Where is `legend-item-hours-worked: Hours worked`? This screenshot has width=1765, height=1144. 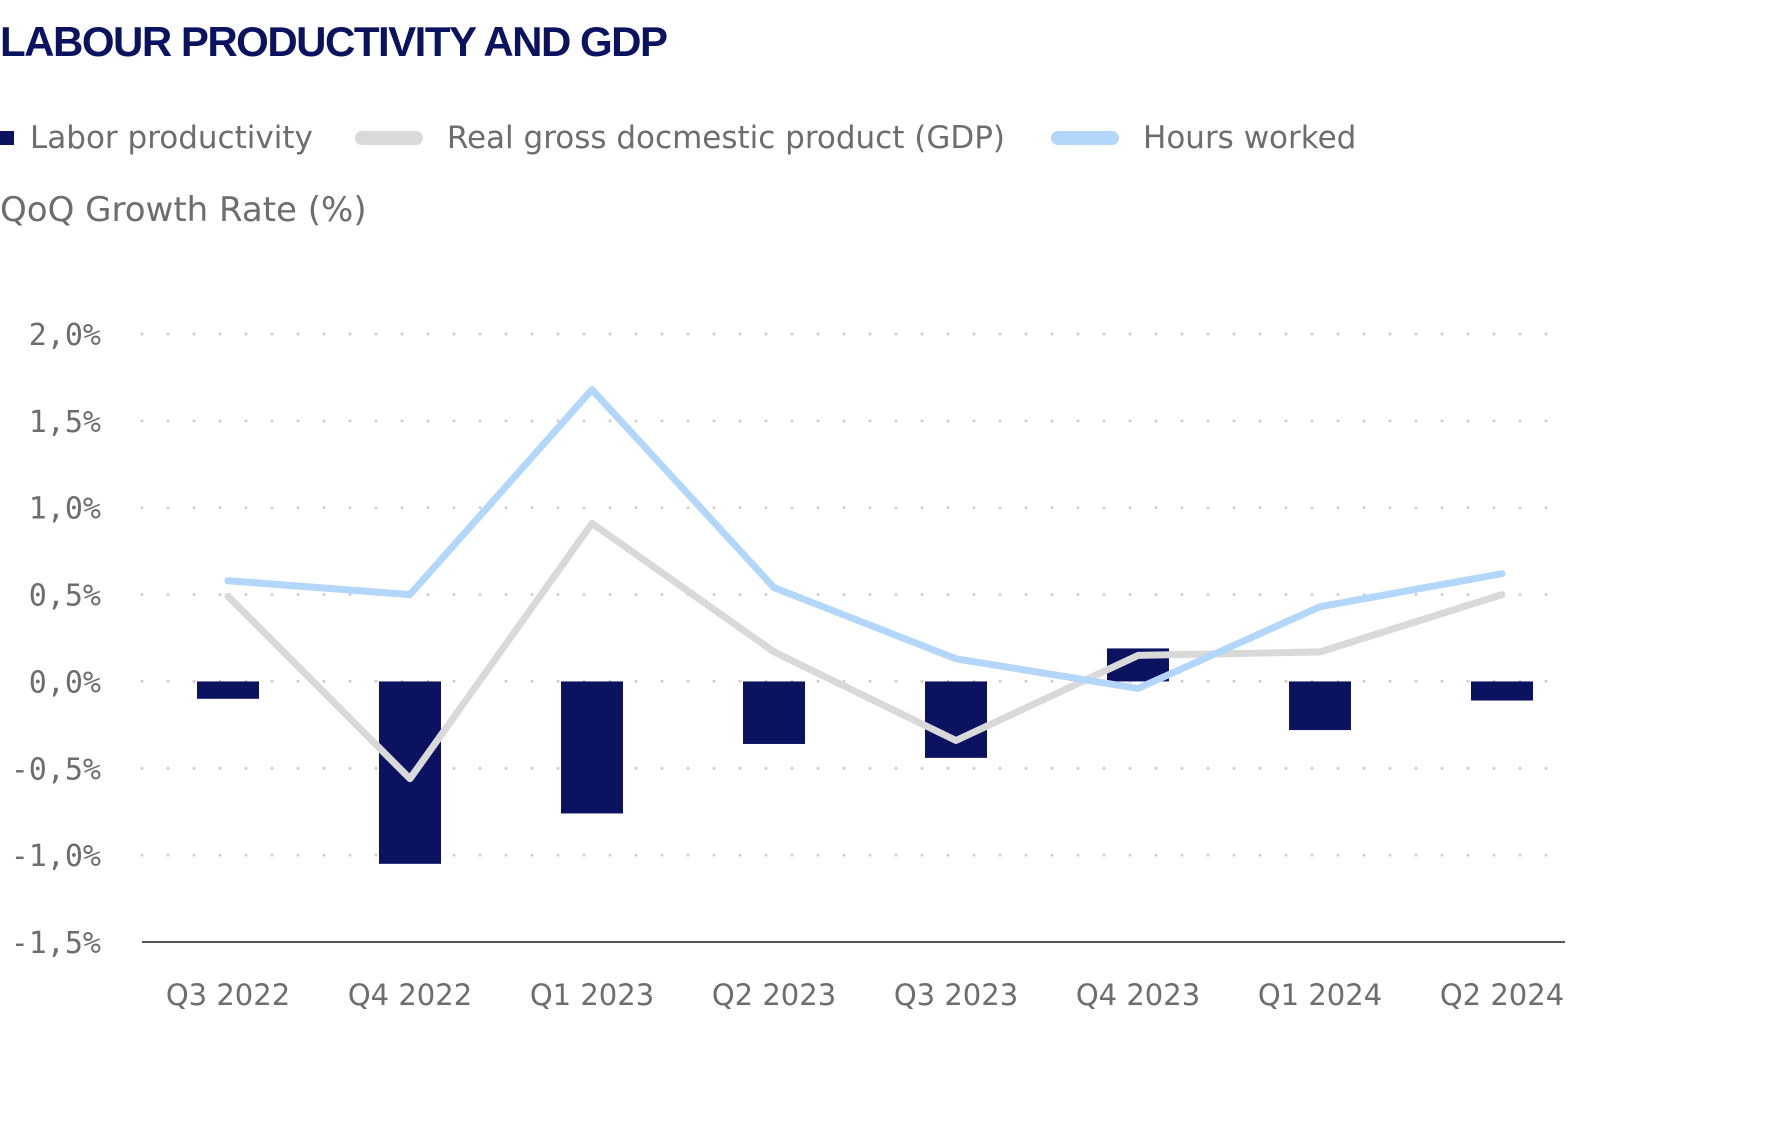 legend-item-hours-worked: Hours worked is located at coordinates (1180, 138).